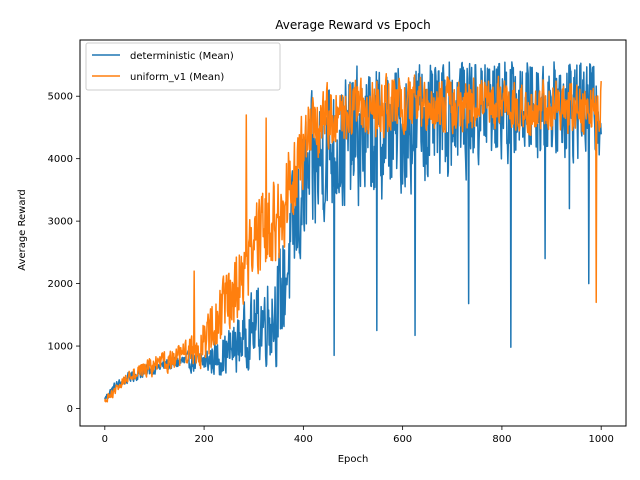 This screenshot has height=480, width=640. Describe the element at coordinates (22, 229) in the screenshot. I see `y-axis-label: Average Reward` at that location.